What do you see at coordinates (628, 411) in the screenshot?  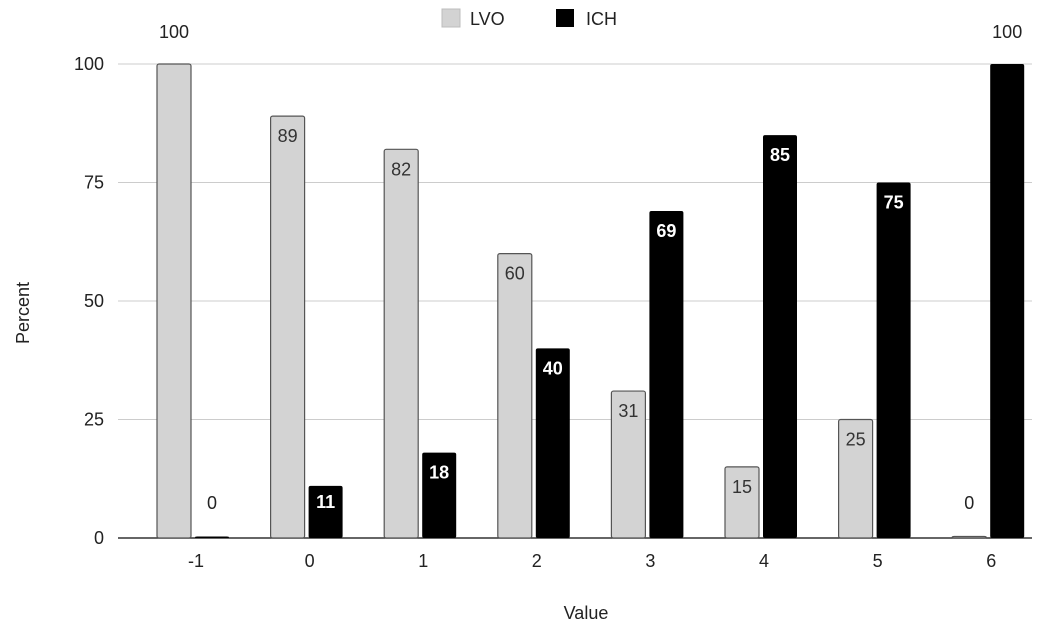 I see `data-label-lvo: 31` at bounding box center [628, 411].